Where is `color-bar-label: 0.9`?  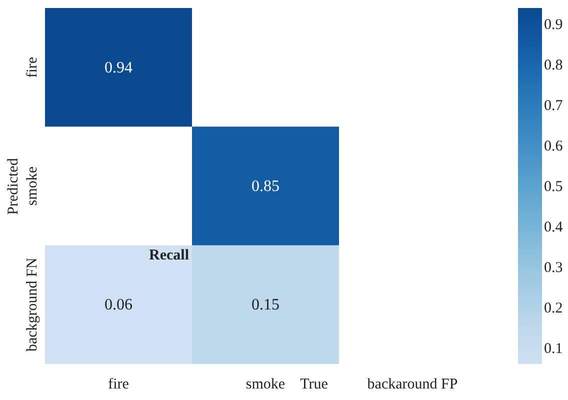
color-bar-label: 0.9 is located at coordinates (553, 25).